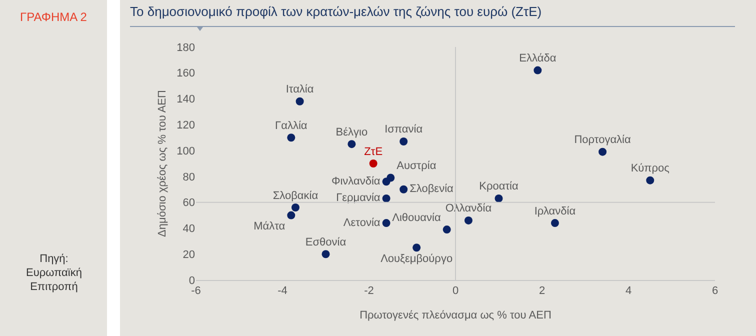 Image resolution: width=756 pixels, height=336 pixels. Describe the element at coordinates (417, 218) in the screenshot. I see `series-label: Λιθουανία` at that location.